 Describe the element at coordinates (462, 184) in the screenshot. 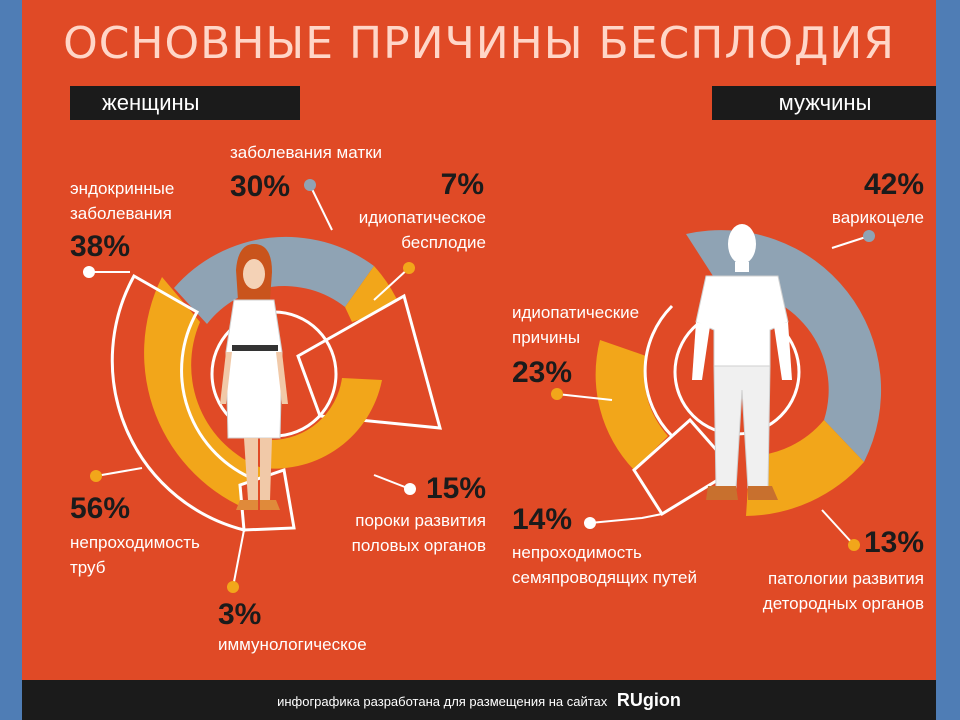

I see `women-pct-idiopathic: 7%` at that location.